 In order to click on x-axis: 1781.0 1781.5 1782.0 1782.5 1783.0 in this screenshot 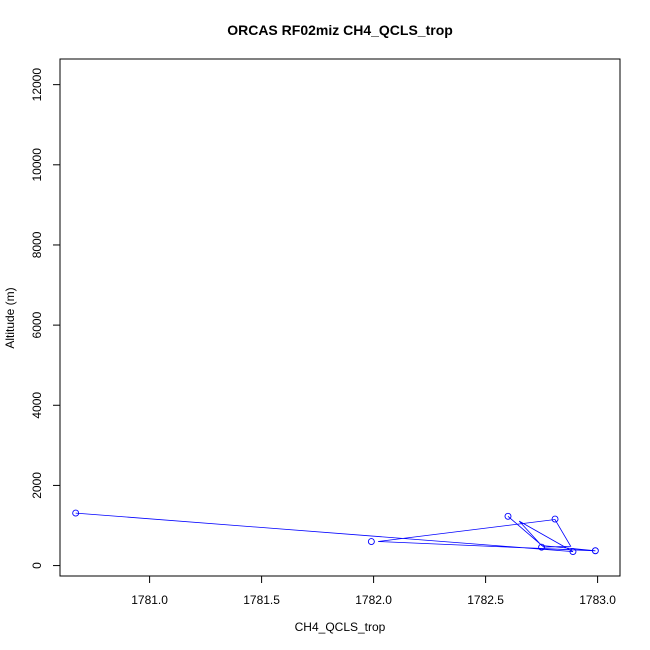, I will do `click(373, 591)`.